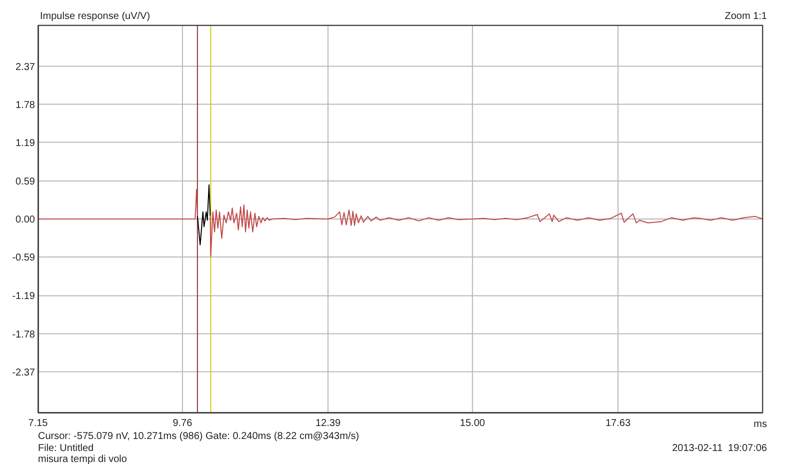  I want to click on text: misura tempi di volo, so click(82, 459).